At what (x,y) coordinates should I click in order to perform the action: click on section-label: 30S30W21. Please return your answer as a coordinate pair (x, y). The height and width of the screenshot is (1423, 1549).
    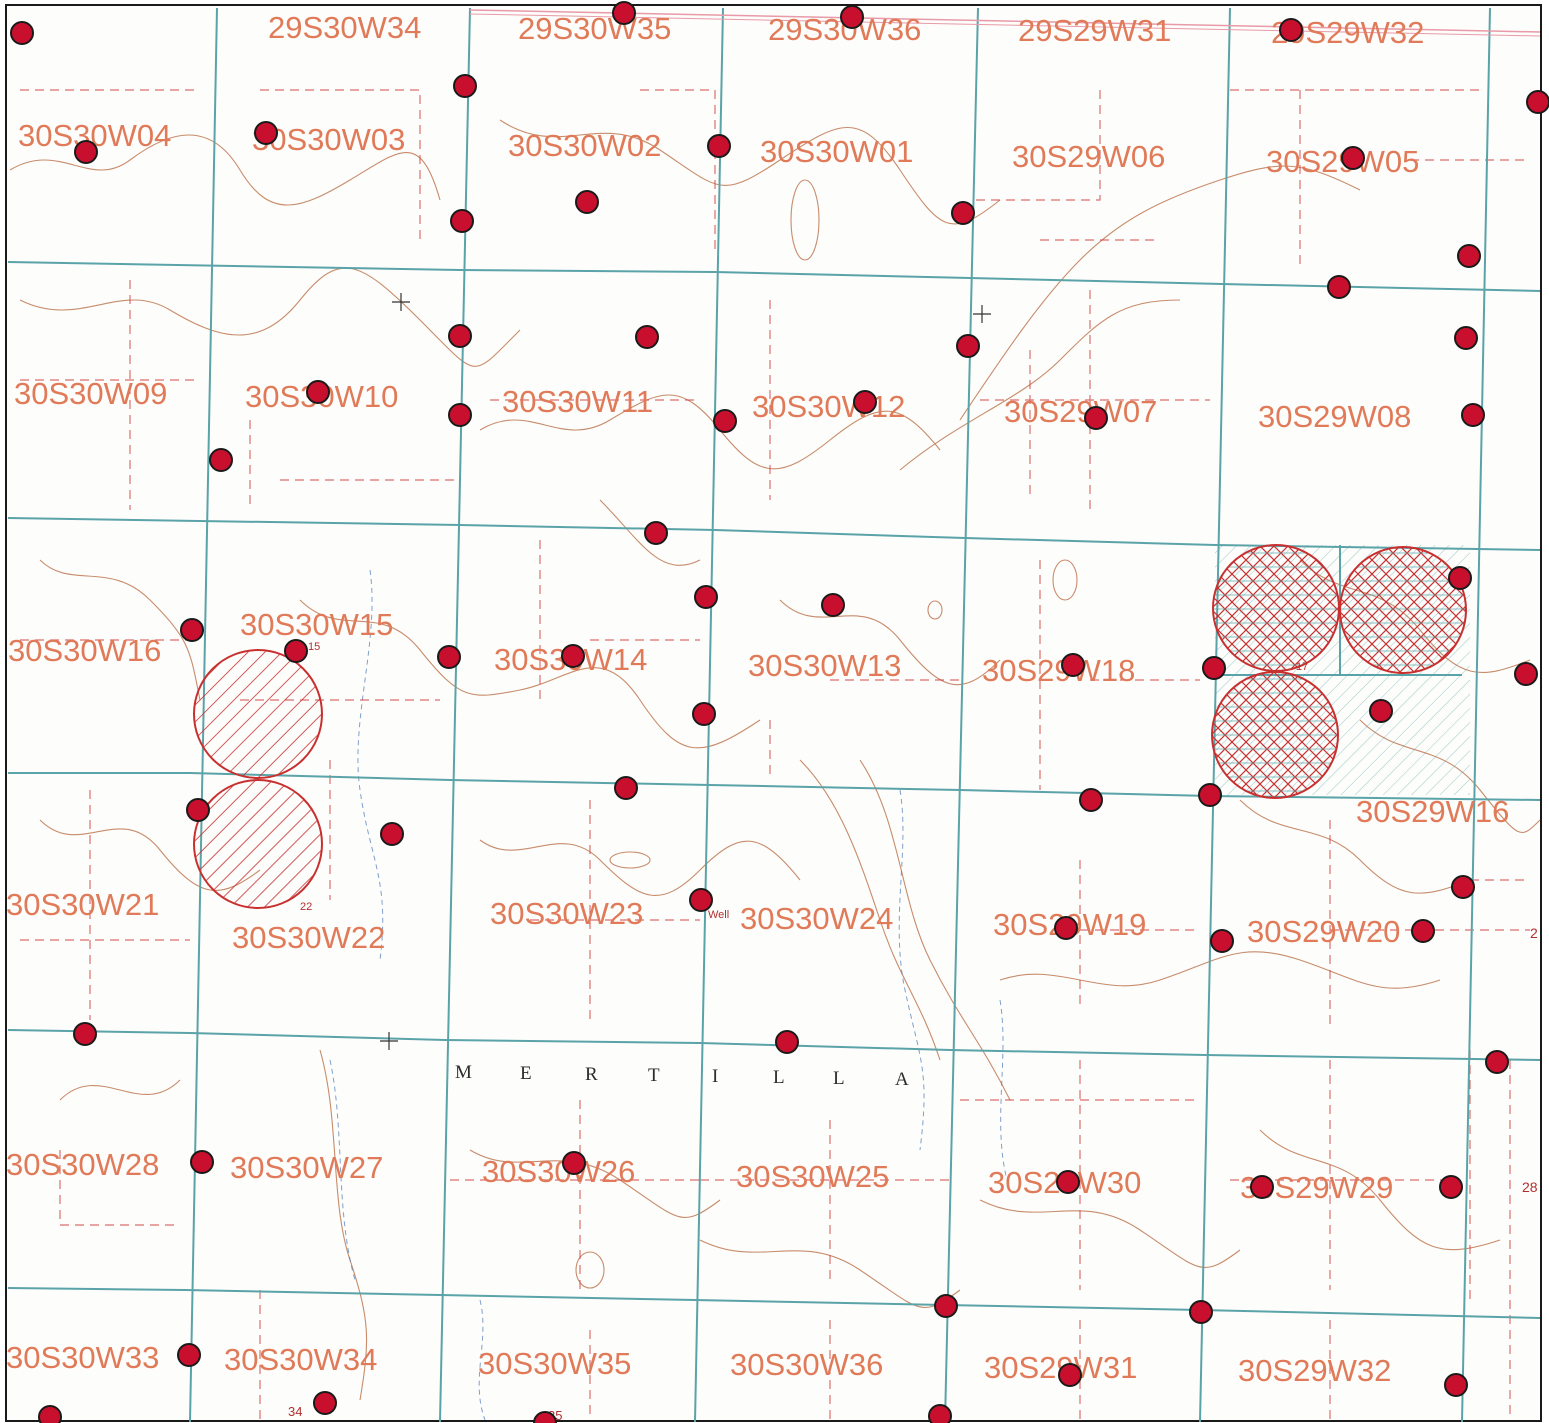
    Looking at the image, I should click on (82, 904).